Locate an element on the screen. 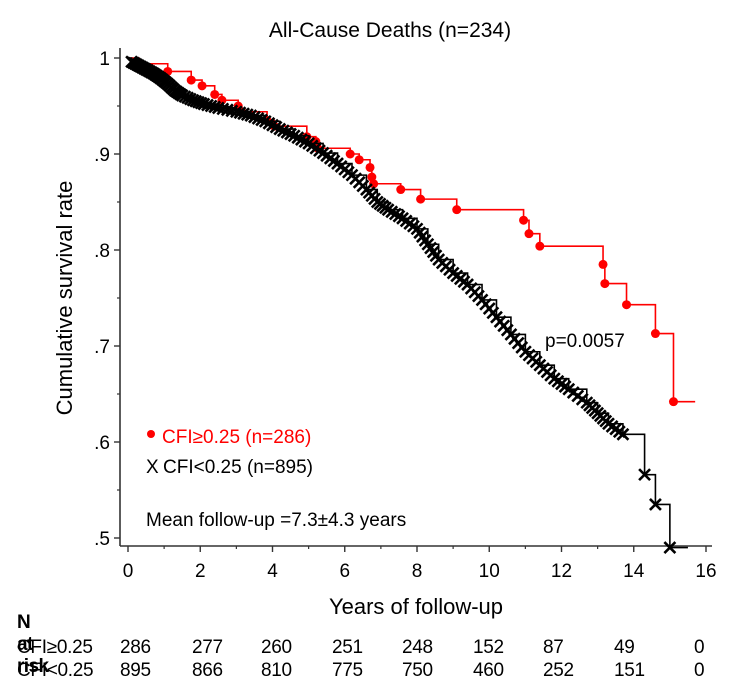 The width and height of the screenshot is (740, 700). legend-x-marker: X is located at coordinates (152, 467).